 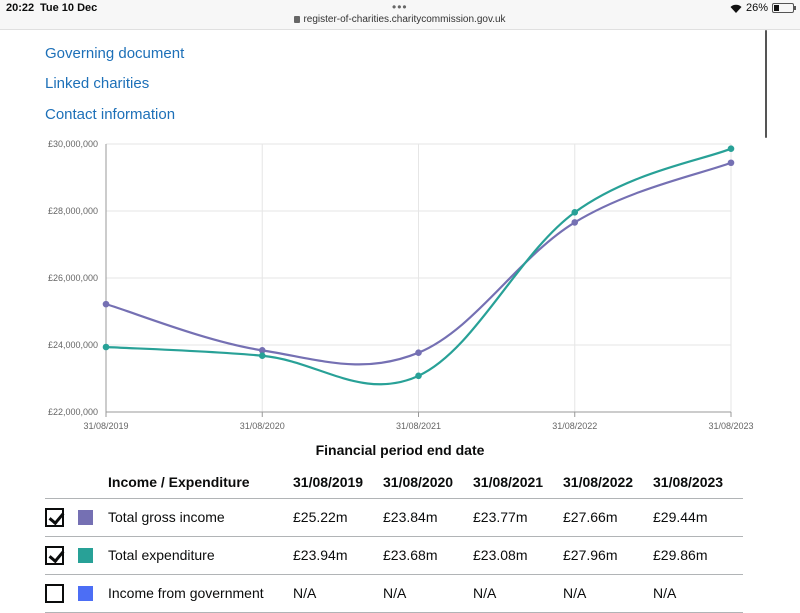 What do you see at coordinates (20, 8) in the screenshot?
I see `status-time: 20:22` at bounding box center [20, 8].